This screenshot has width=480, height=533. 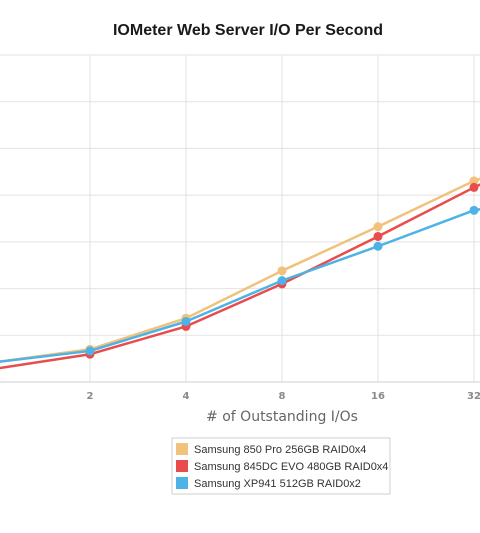 I want to click on x-tick-label: 4, so click(x=186, y=396).